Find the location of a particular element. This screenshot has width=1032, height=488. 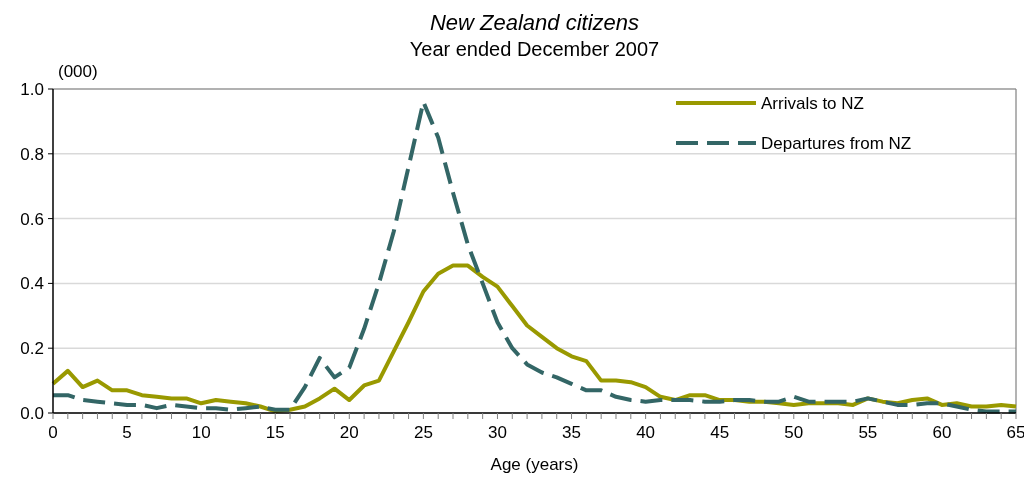

x-tick-label: 0 is located at coordinates (53, 432).